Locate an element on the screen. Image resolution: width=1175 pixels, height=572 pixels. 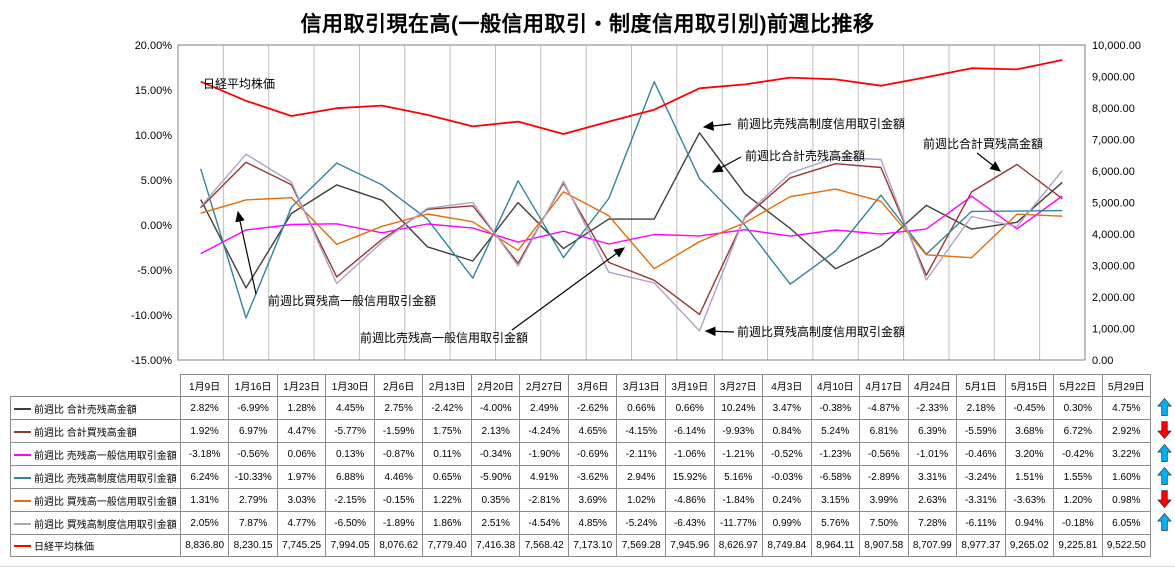
value-cell: -4.54% is located at coordinates (544, 523).